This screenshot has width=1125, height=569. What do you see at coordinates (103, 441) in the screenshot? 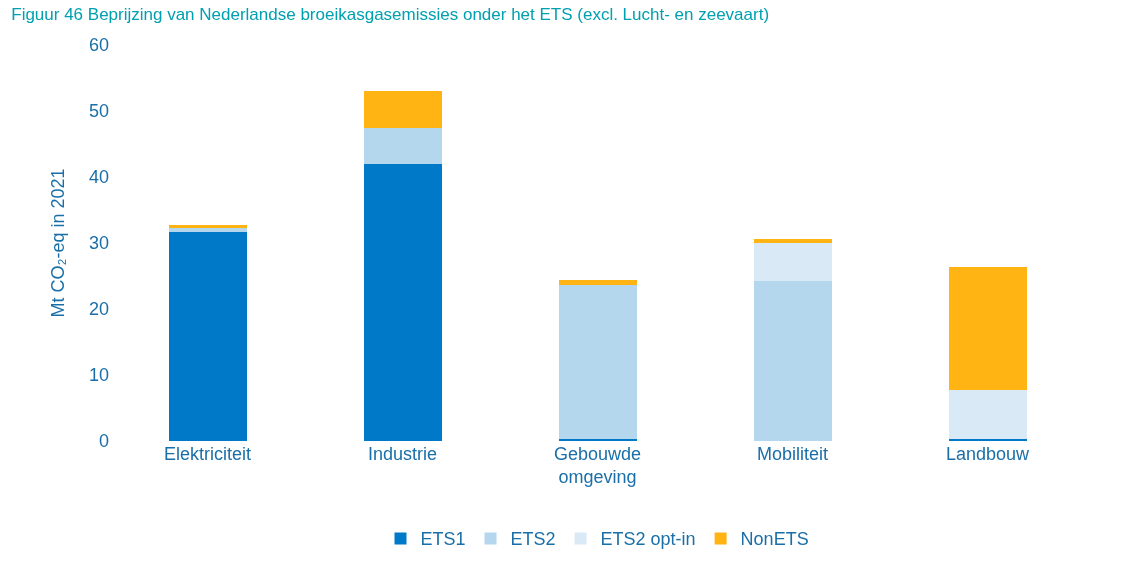
I see `y-tick-label: 0` at bounding box center [103, 441].